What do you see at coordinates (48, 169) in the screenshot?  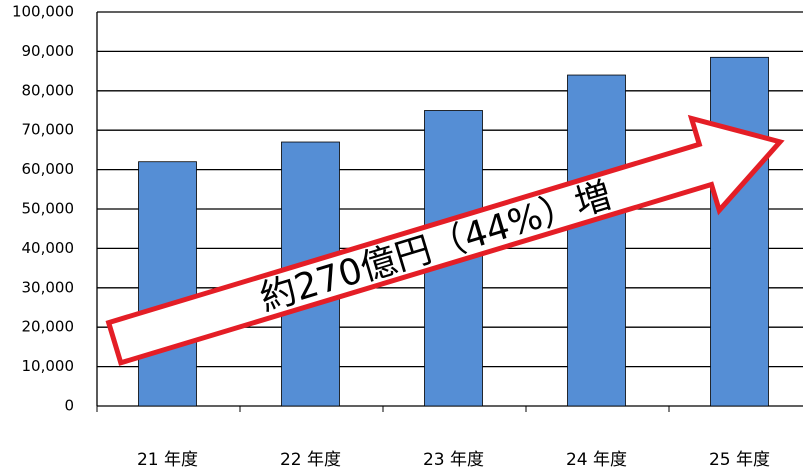 I see `y-tick-label: 60,000` at bounding box center [48, 169].